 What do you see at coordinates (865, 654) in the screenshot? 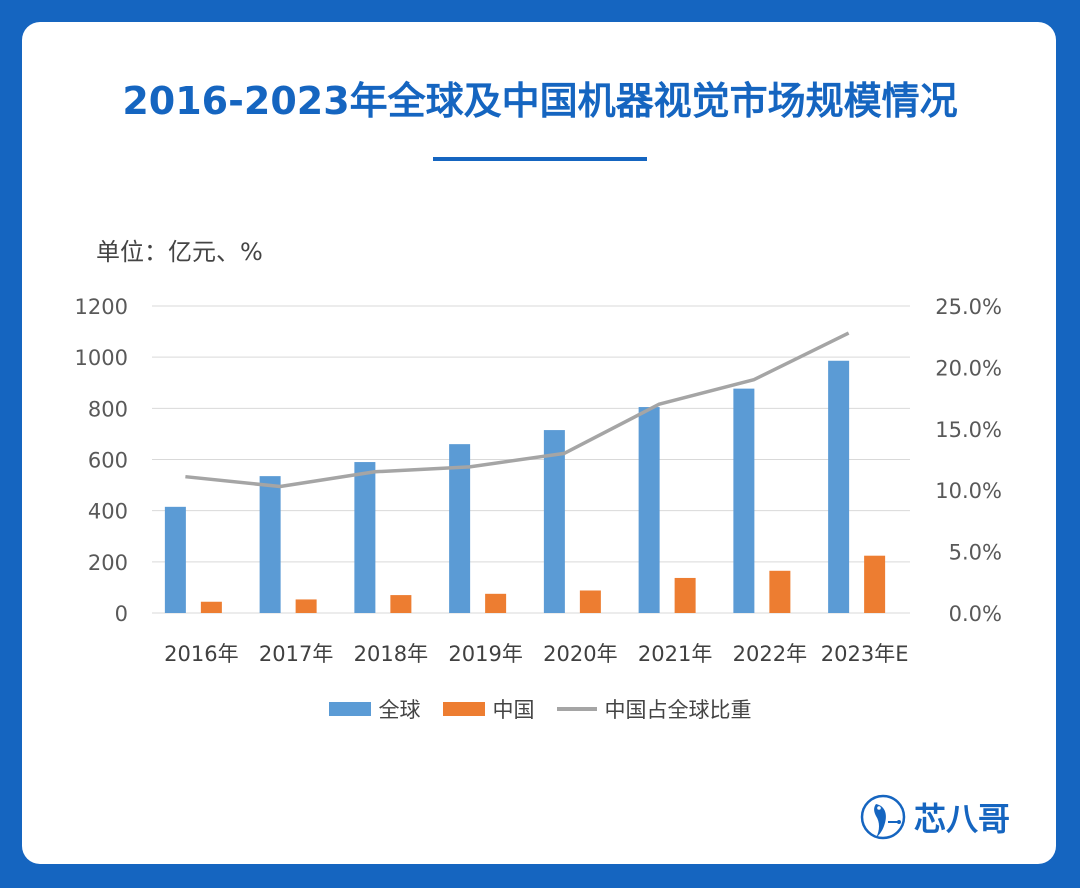
I see `x-tick-label: 2023年E` at bounding box center [865, 654].